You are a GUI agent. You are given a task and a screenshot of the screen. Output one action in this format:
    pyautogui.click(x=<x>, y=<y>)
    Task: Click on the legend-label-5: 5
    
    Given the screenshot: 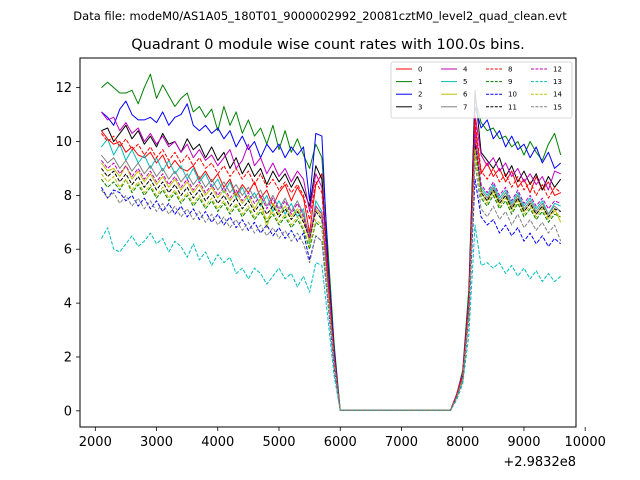 What is the action you would take?
    pyautogui.click(x=465, y=82)
    